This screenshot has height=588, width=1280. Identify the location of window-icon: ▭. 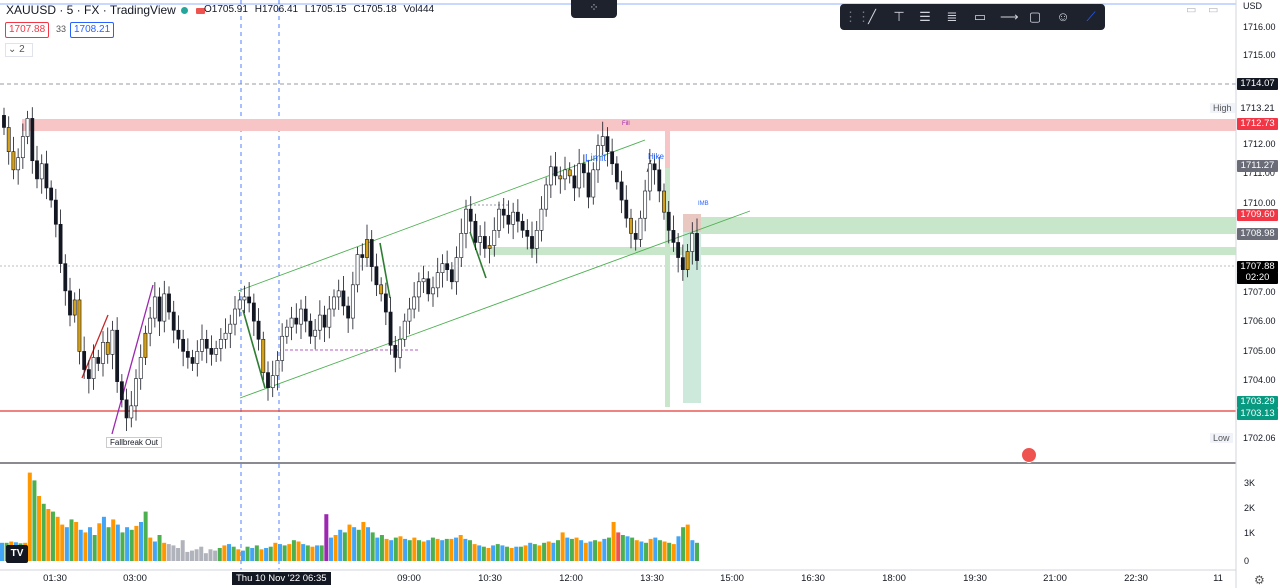
(1191, 10).